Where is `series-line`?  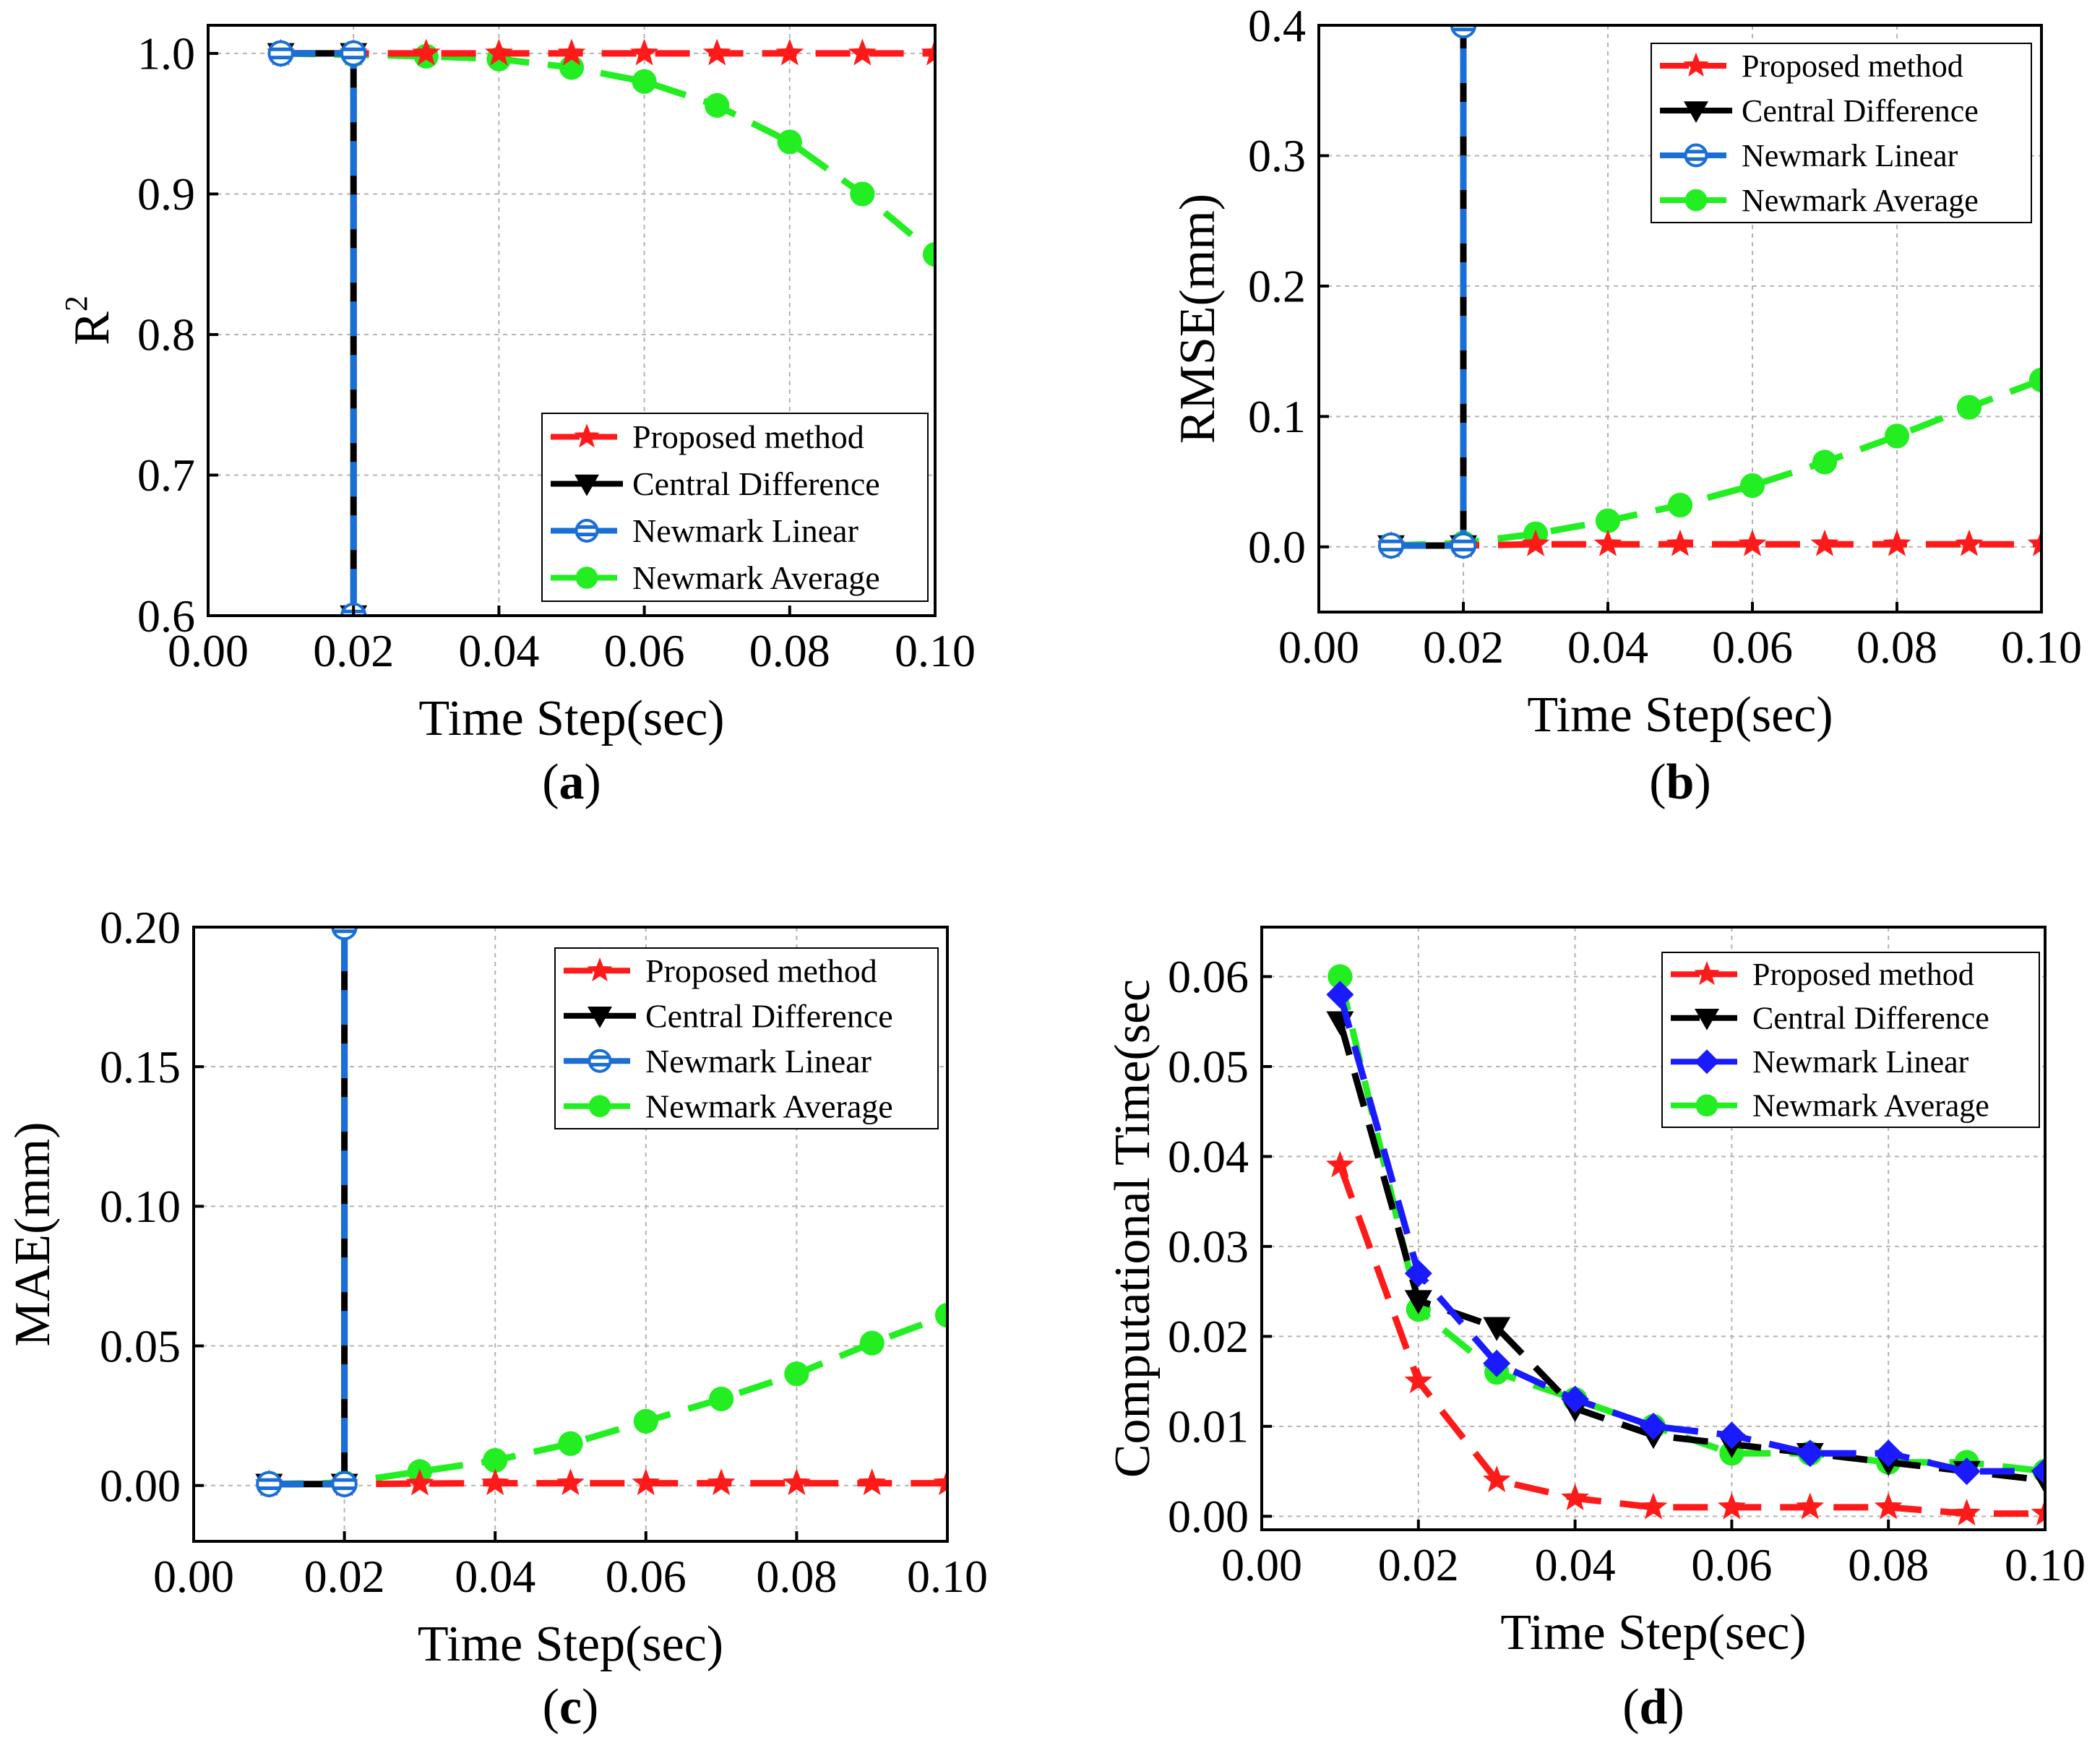
series-line is located at coordinates (608, 1400).